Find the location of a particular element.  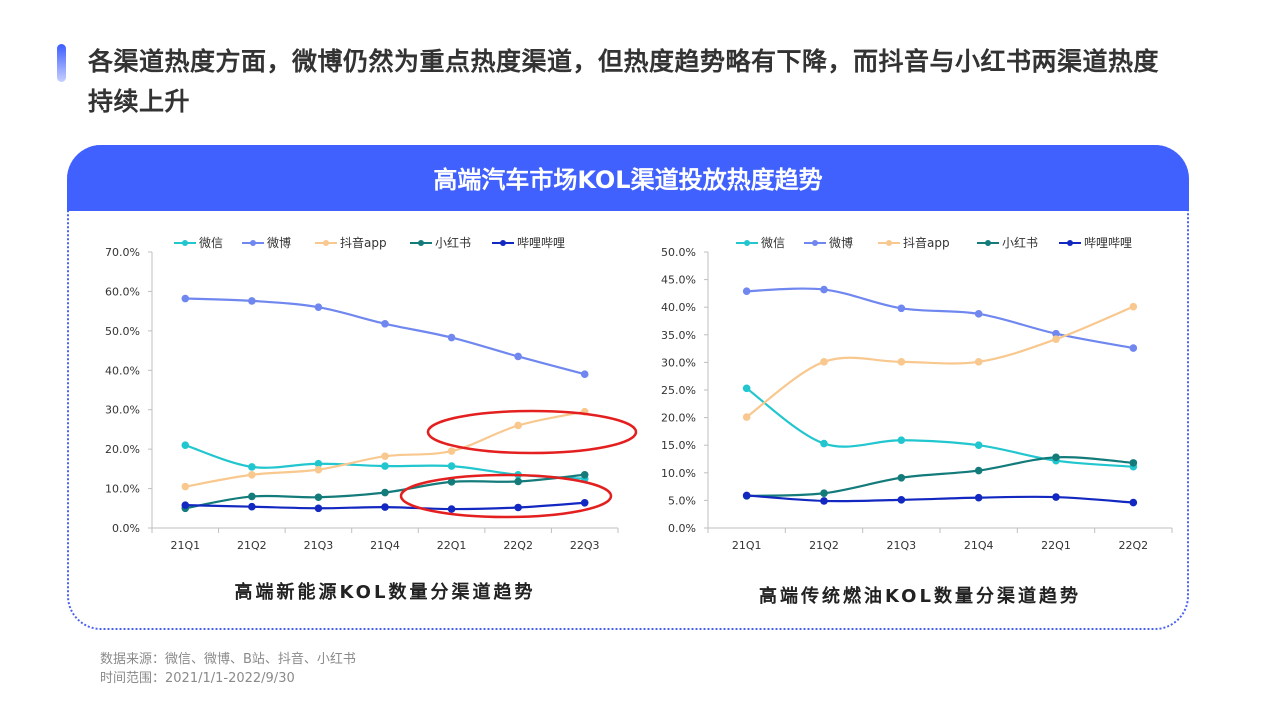

panel-banner-title: 高端汽车市场KOL渠道投放热度趋势 is located at coordinates (628, 178).